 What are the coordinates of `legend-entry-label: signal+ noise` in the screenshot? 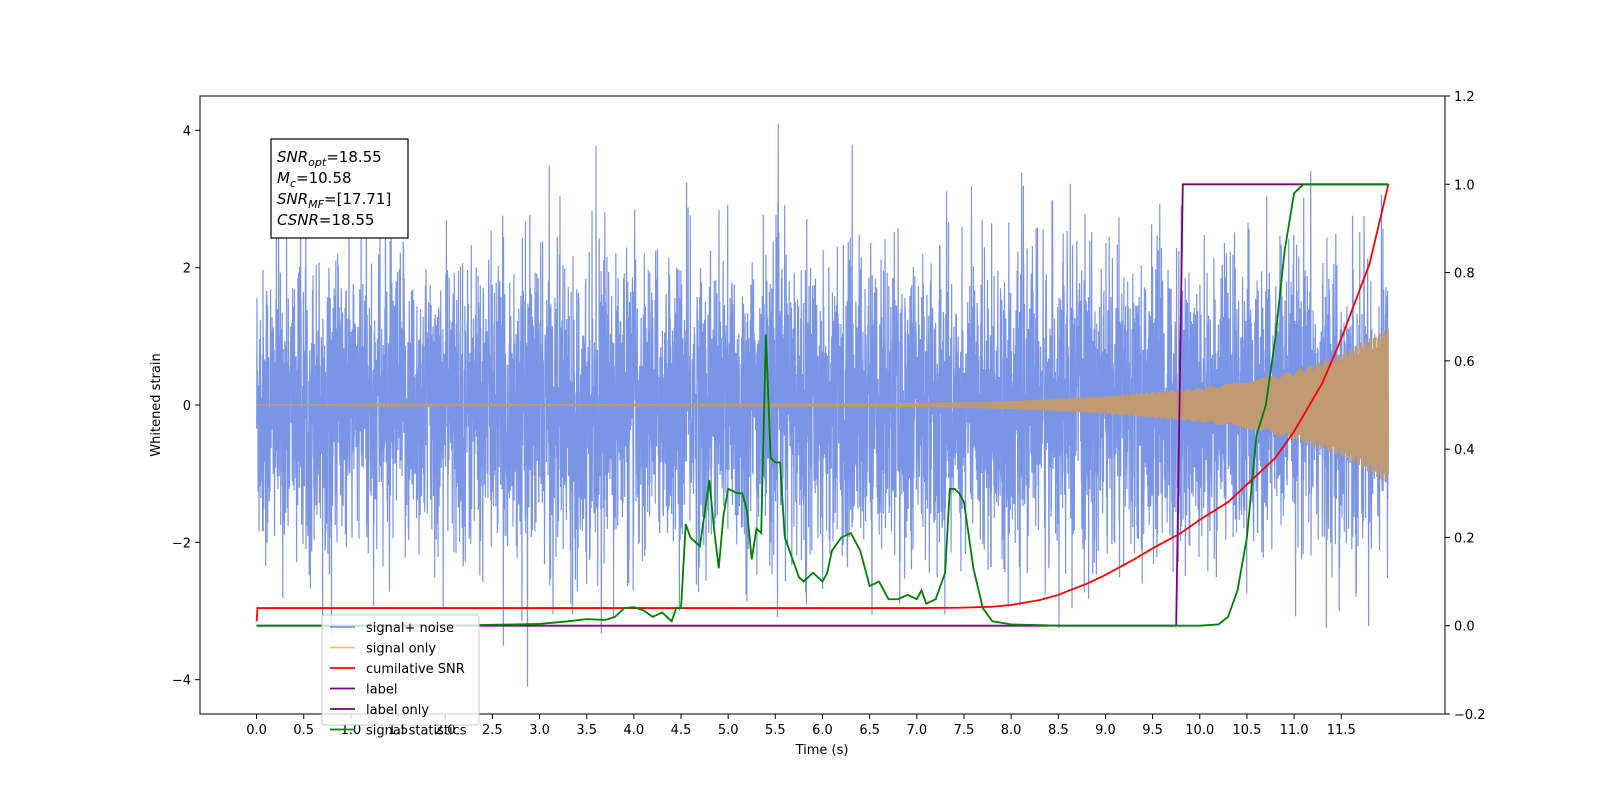 It's located at (410, 628).